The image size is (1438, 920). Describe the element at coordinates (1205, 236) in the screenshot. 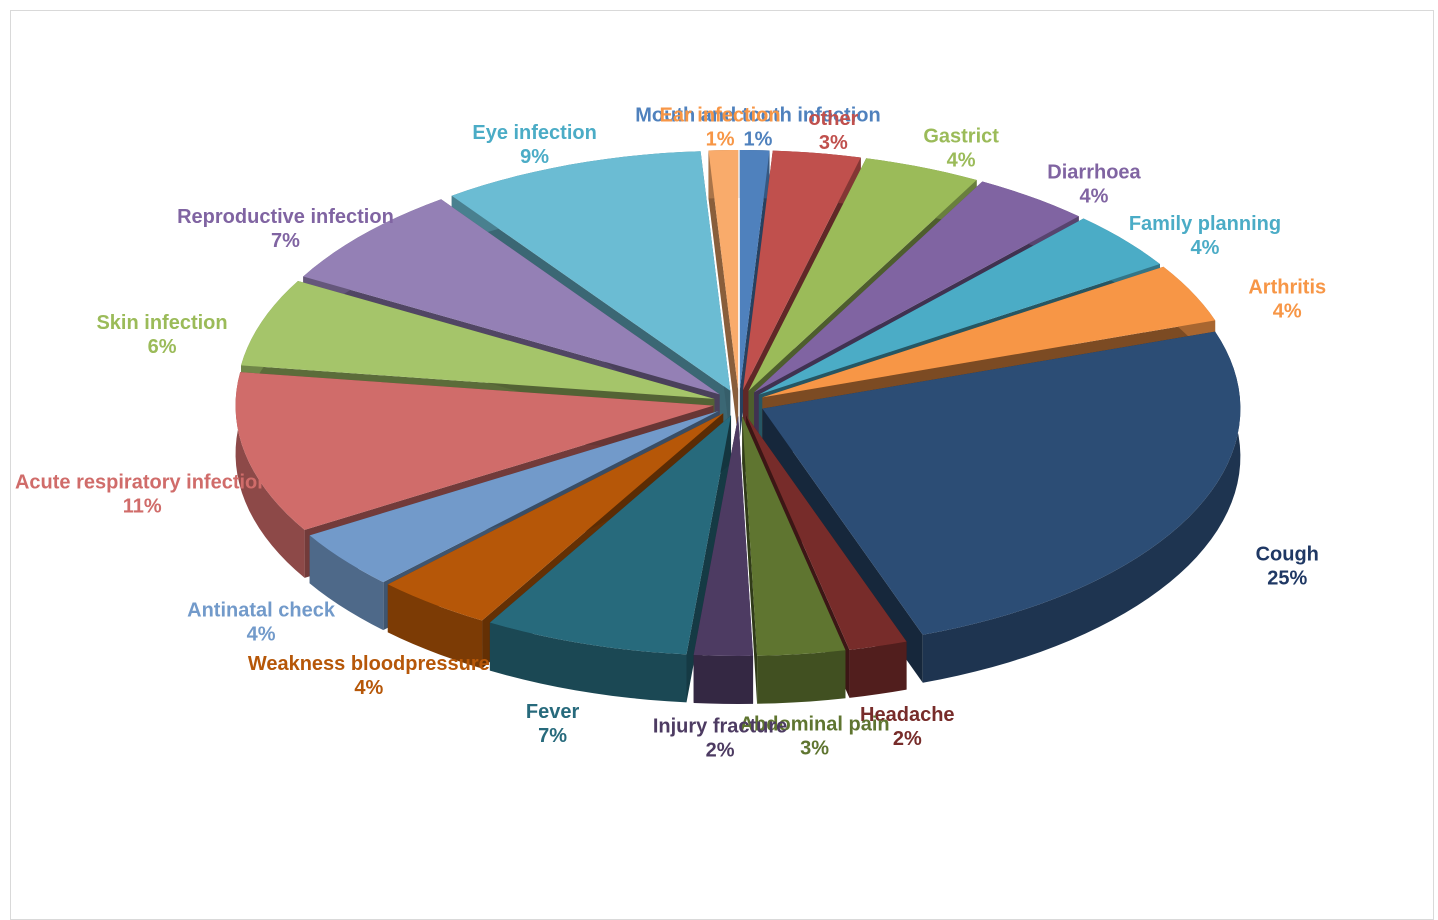

I see `data-label-family-planning: Family planning 4%` at that location.